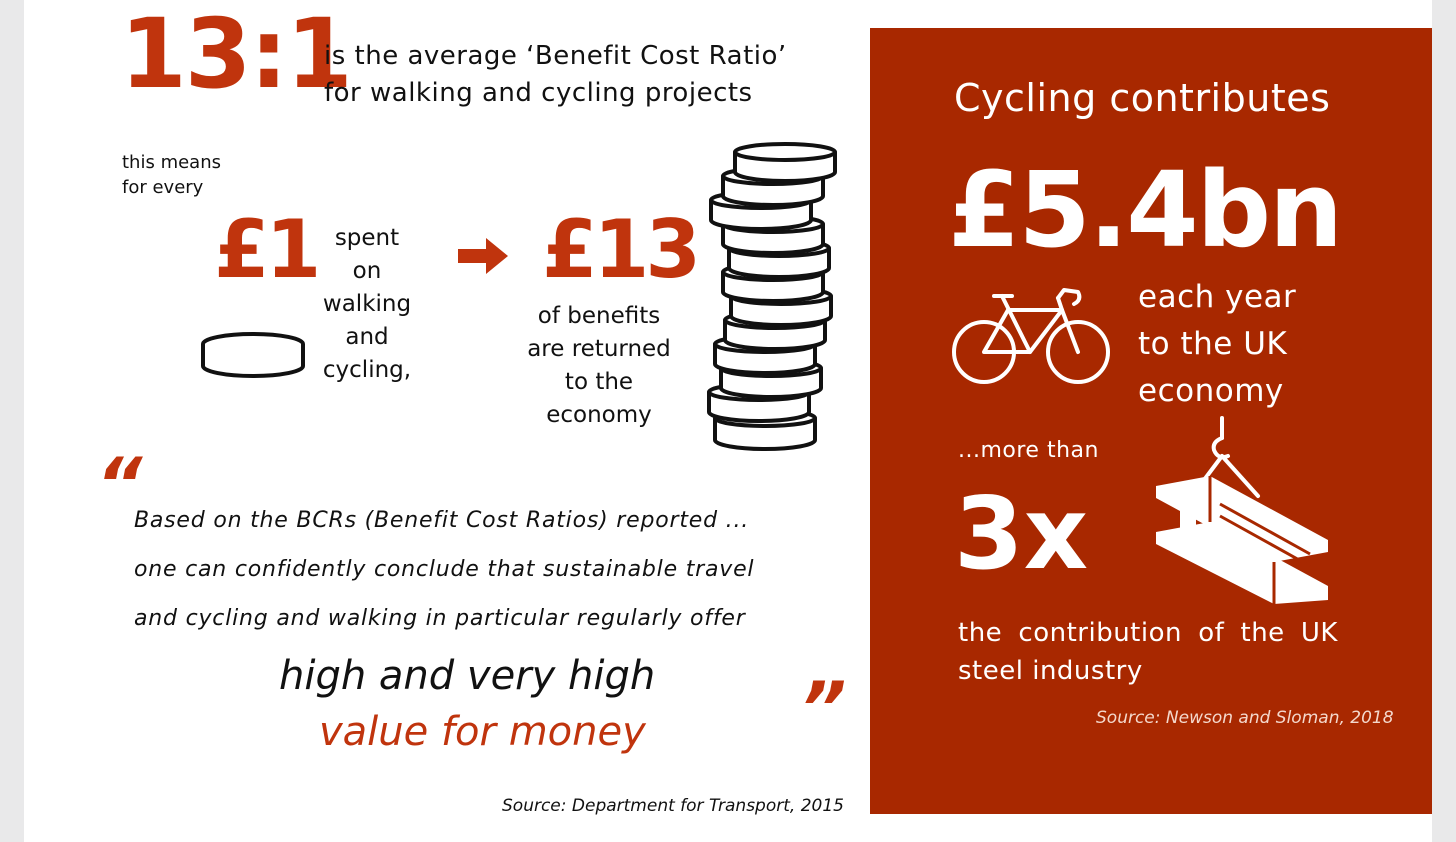 The image size is (1456, 842). What do you see at coordinates (1211, 391) in the screenshot?
I see `each-year-line: economy` at bounding box center [1211, 391].